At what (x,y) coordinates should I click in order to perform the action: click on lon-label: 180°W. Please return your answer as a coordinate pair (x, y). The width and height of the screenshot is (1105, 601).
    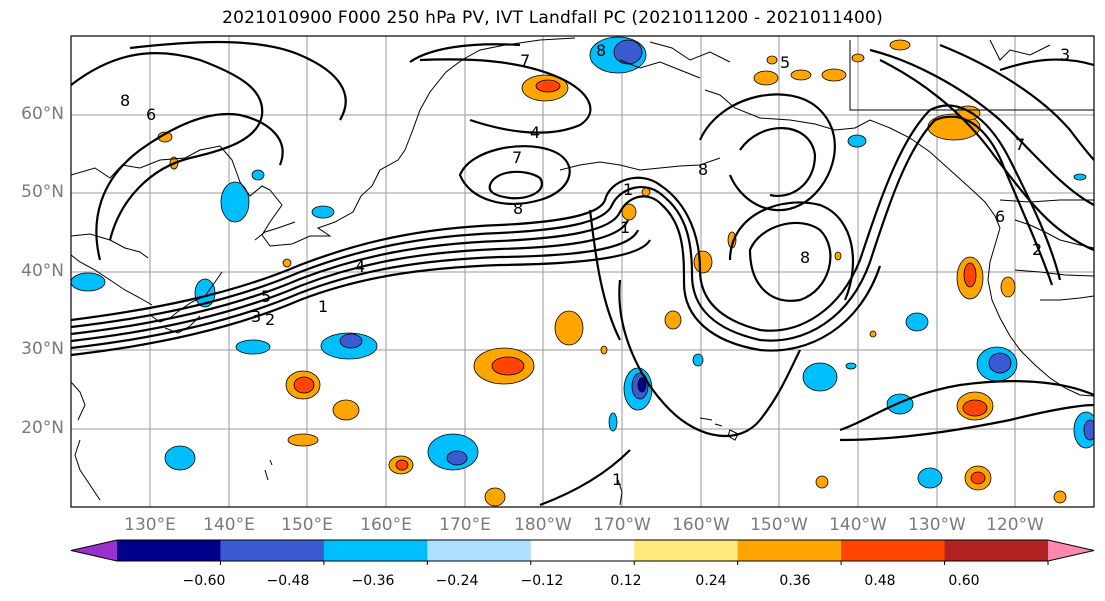
    Looking at the image, I should click on (543, 525).